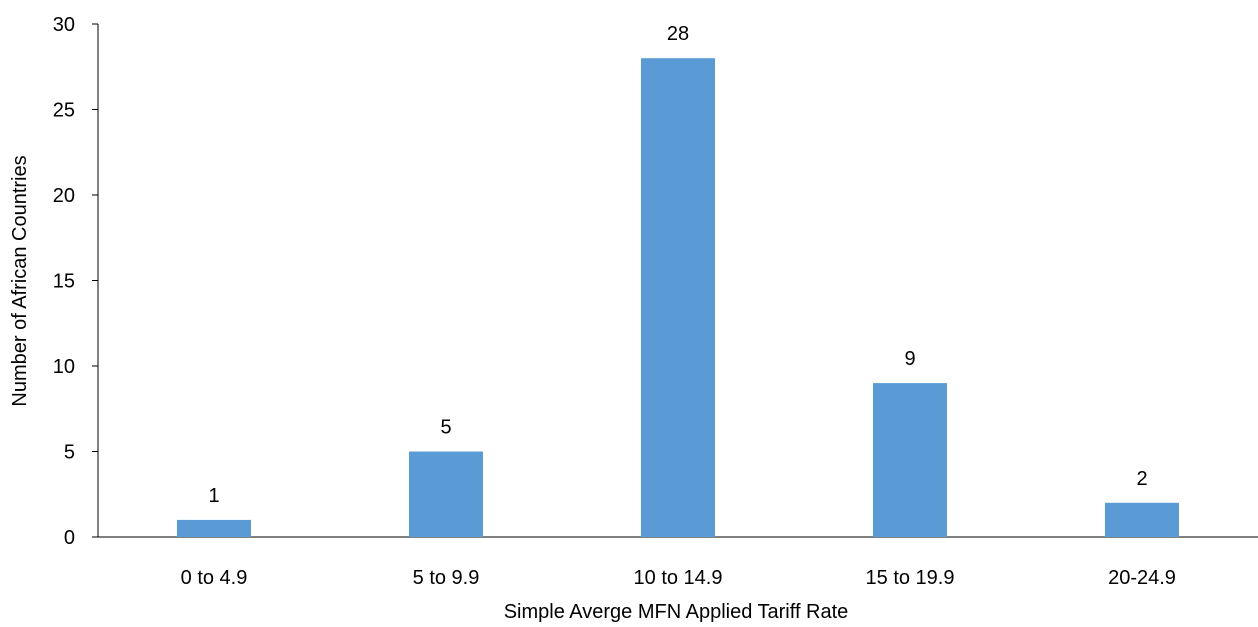 This screenshot has width=1258, height=627. What do you see at coordinates (1142, 578) in the screenshot?
I see `x-tick-label: 20-24.9` at bounding box center [1142, 578].